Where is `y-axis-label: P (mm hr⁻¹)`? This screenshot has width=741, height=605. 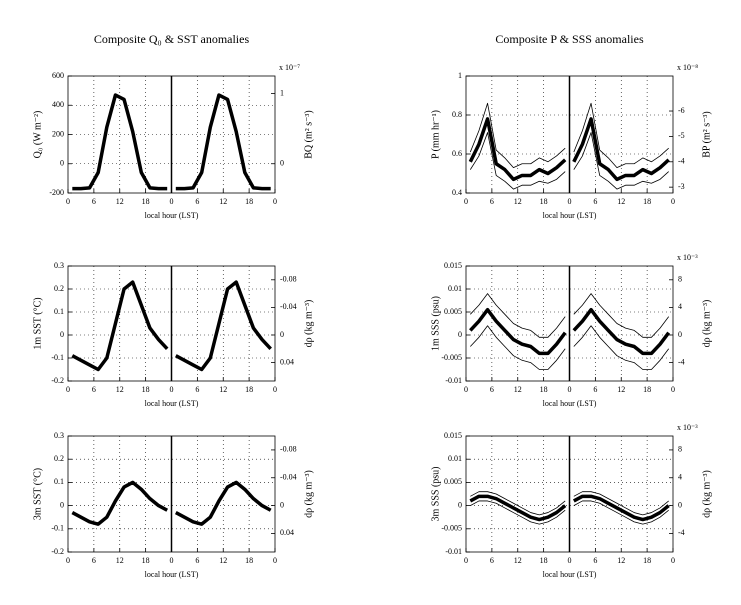 y-axis-label: P (mm hr⁻¹) is located at coordinates (435, 134).